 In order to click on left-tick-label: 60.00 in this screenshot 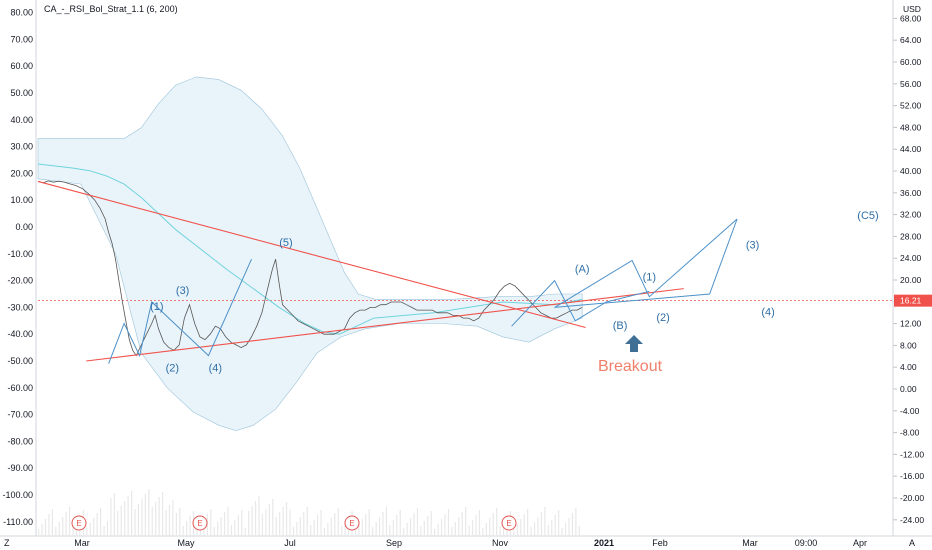, I will do `click(21, 66)`.